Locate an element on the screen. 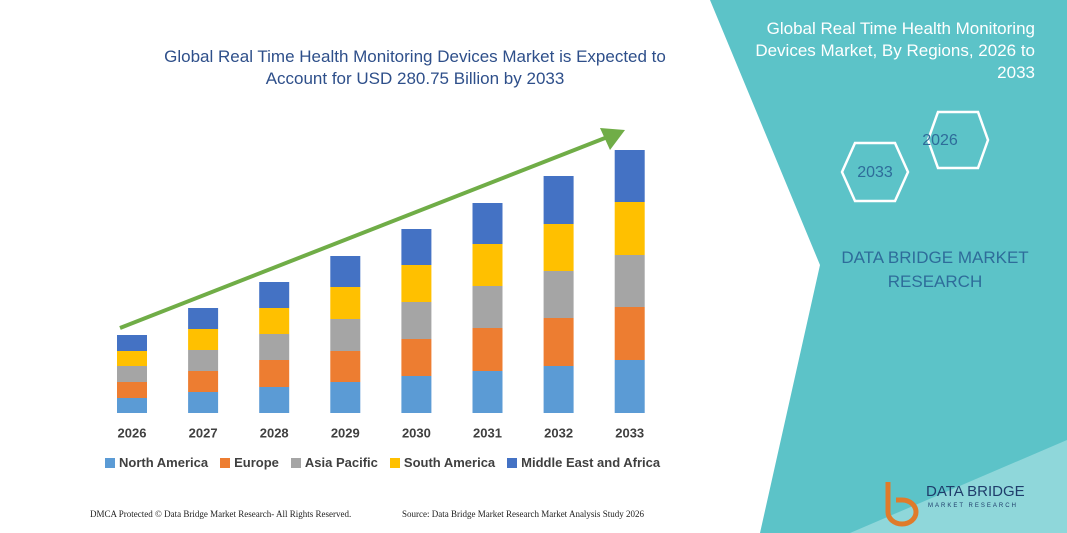 The width and height of the screenshot is (1067, 533). x-tick-label: 2029 is located at coordinates (345, 432).